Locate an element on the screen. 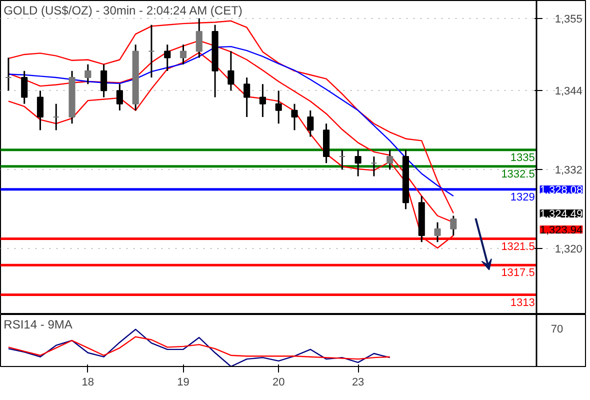 Image resolution: width=590 pixels, height=400 pixels. y-tick-label: 1,344 is located at coordinates (568, 92).